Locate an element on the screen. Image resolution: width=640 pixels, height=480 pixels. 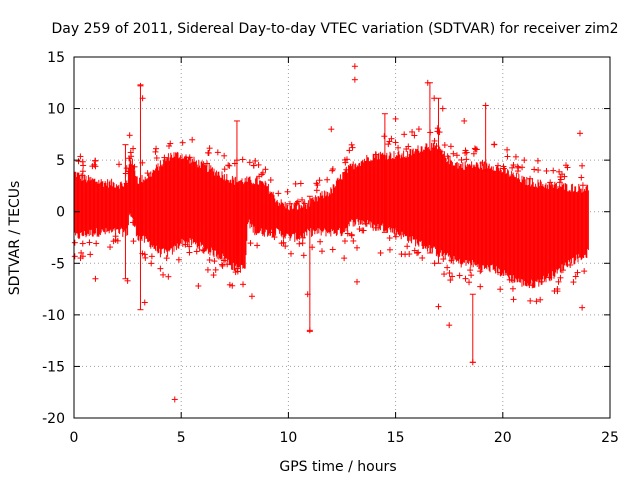
y-tick-label: 10 is located at coordinates (56, 110).